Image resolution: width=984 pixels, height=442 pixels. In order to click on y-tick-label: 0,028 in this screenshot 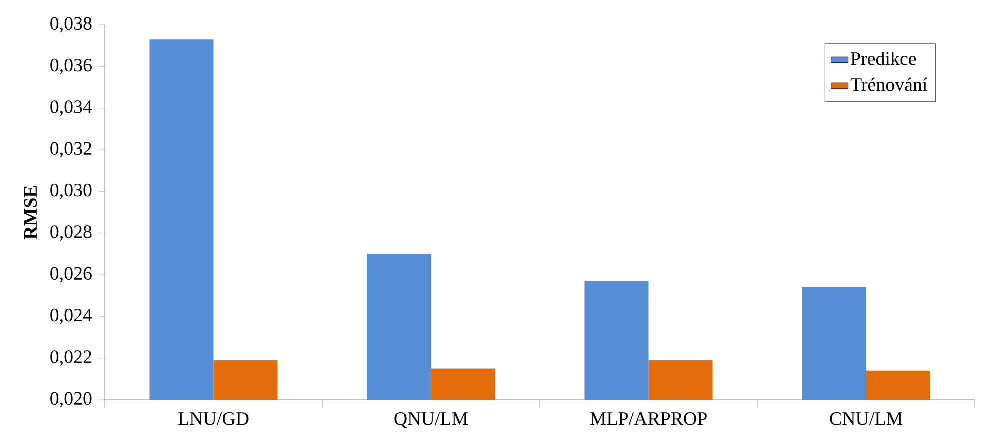, I will do `click(71, 234)`.